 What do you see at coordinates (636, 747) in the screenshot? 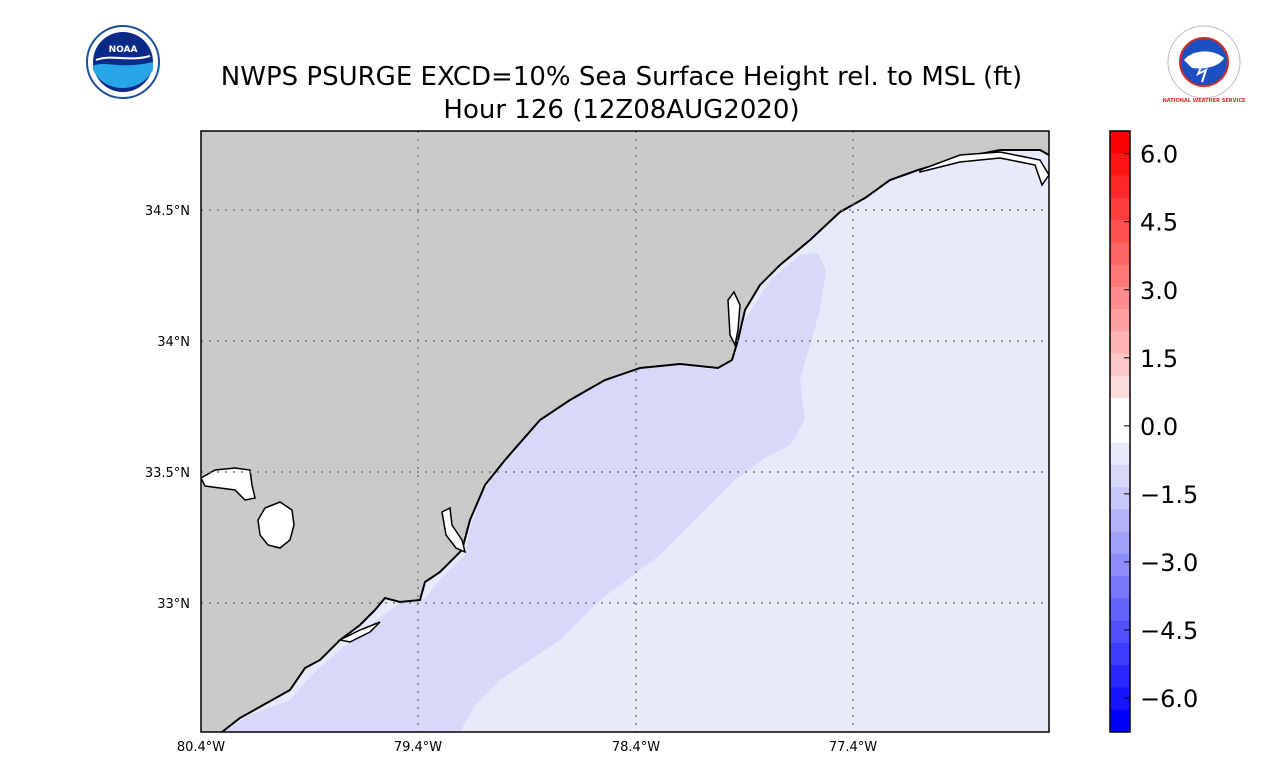
I see `lon-label-78-4: 78.4°W` at bounding box center [636, 747].